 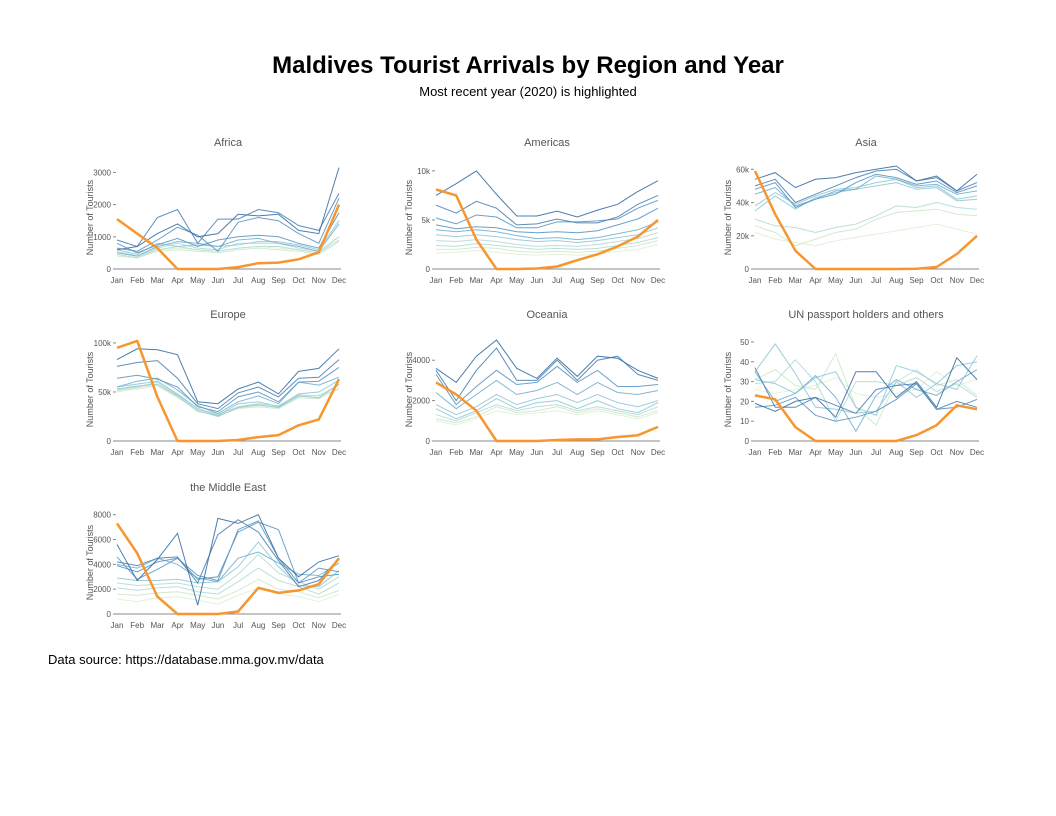 What do you see at coordinates (658, 280) in the screenshot?
I see `x-tick-label-americas: Dec` at bounding box center [658, 280].